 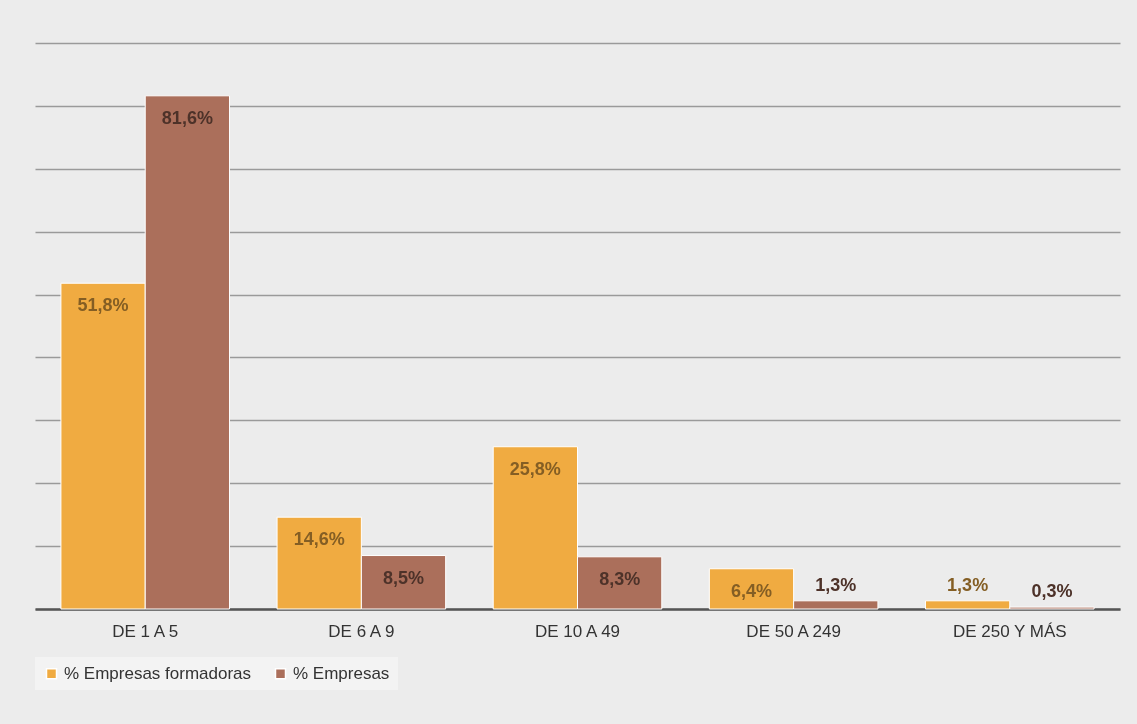 What do you see at coordinates (319, 539) in the screenshot?
I see `data-label: 14,6%` at bounding box center [319, 539].